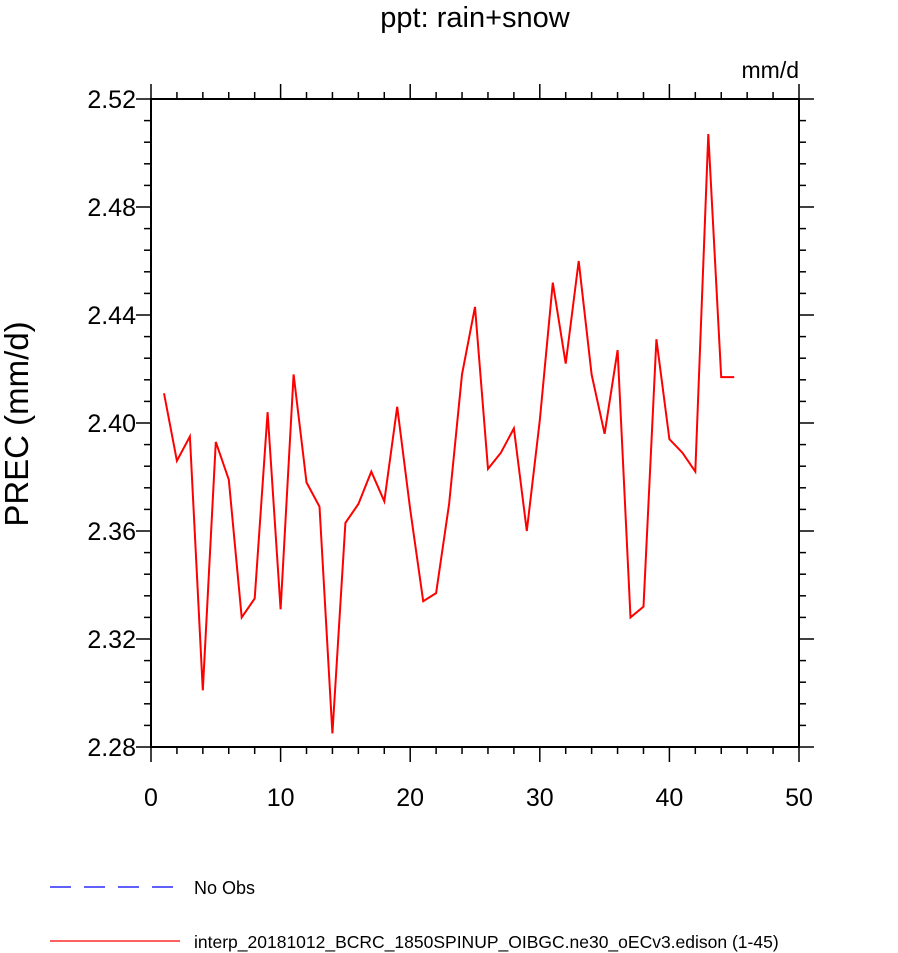 Image resolution: width=898 pixels, height=953 pixels. What do you see at coordinates (540, 798) in the screenshot?
I see `x-tick-label: 30` at bounding box center [540, 798].